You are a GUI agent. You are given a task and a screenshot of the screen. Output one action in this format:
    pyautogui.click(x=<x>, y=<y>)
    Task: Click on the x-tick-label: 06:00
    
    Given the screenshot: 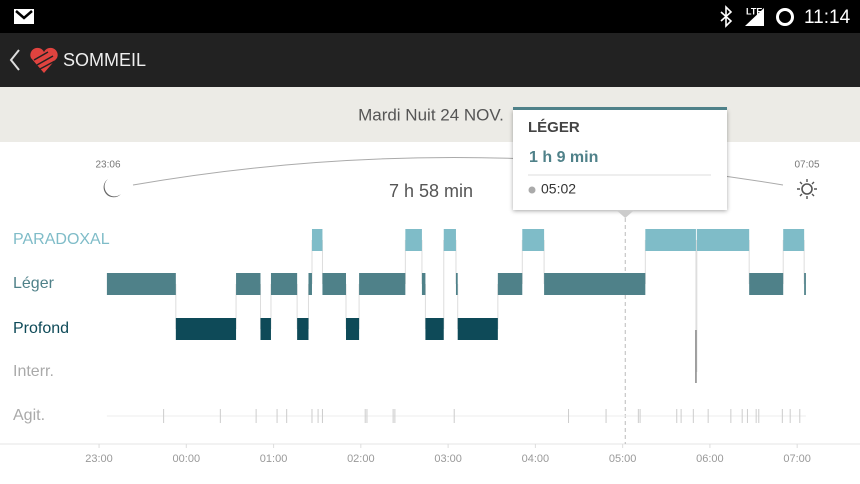 What is the action you would take?
    pyautogui.click(x=710, y=459)
    